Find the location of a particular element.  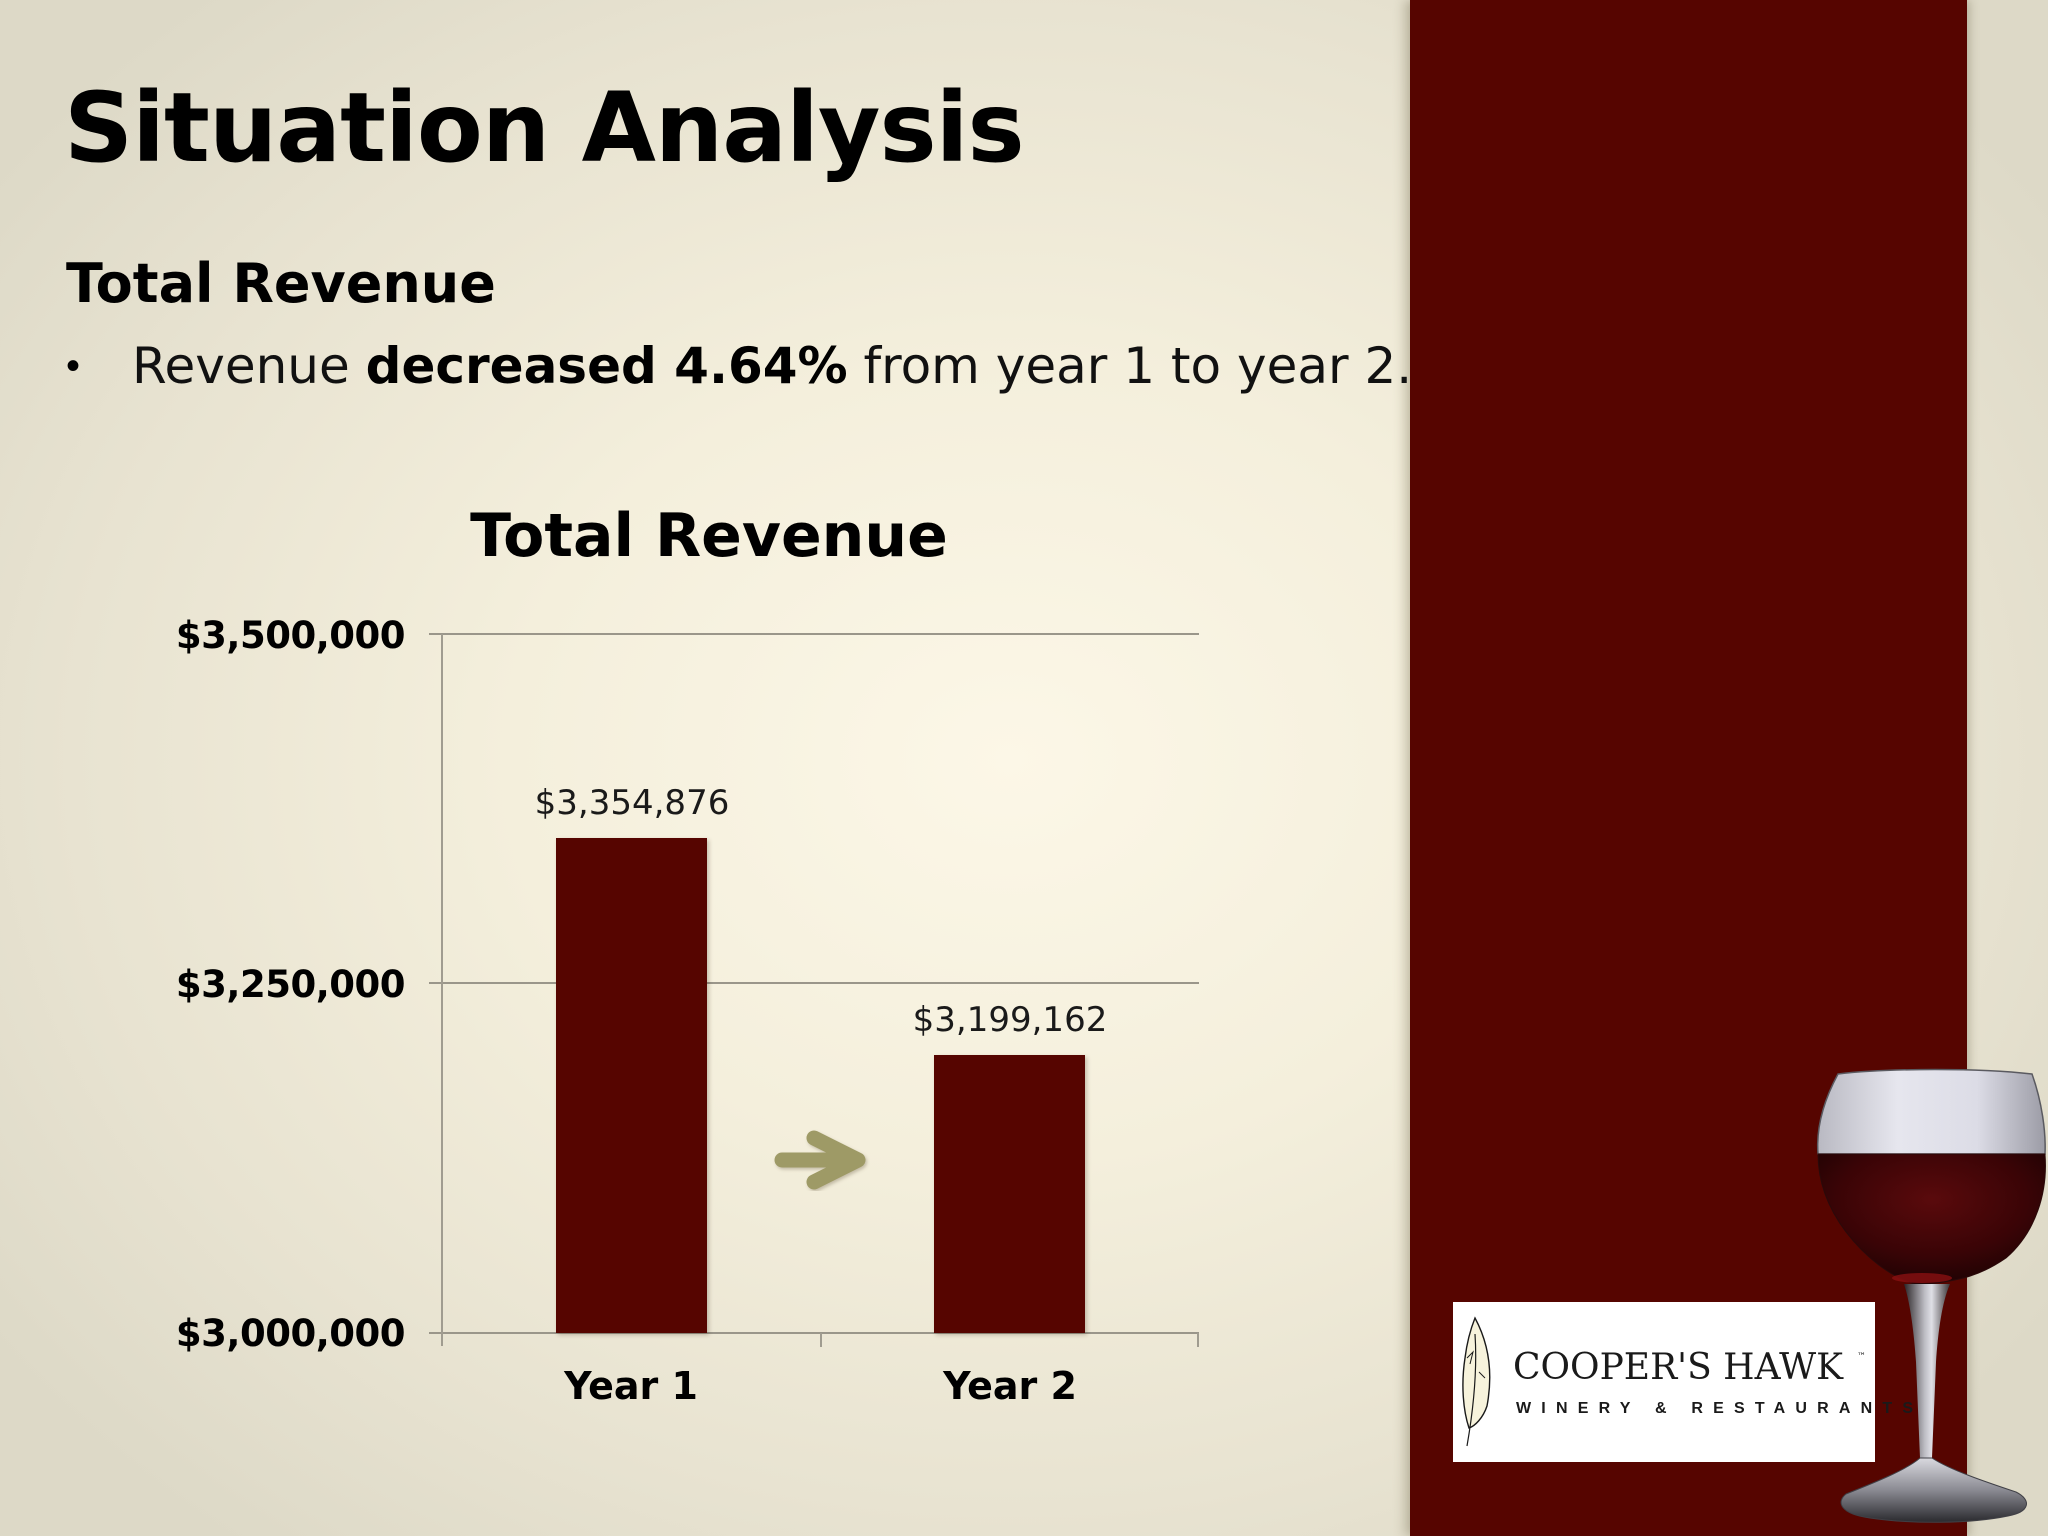

logo-tagline: WINERY & RESTAURANTS is located at coordinates (1720, 1408).